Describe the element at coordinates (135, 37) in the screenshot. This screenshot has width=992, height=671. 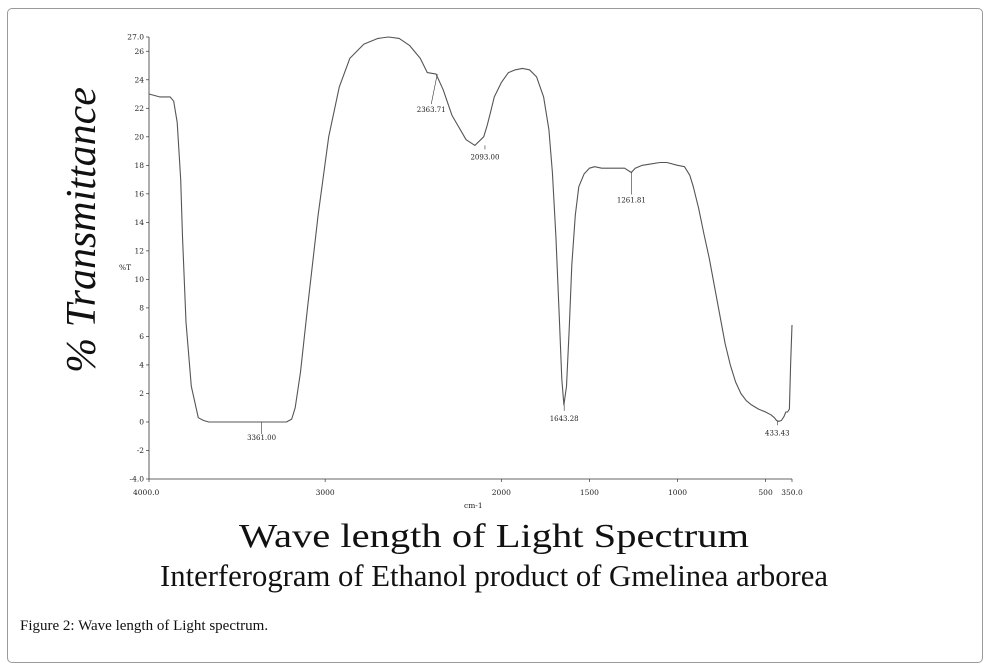
I see `y-tick-label: 27.0` at that location.